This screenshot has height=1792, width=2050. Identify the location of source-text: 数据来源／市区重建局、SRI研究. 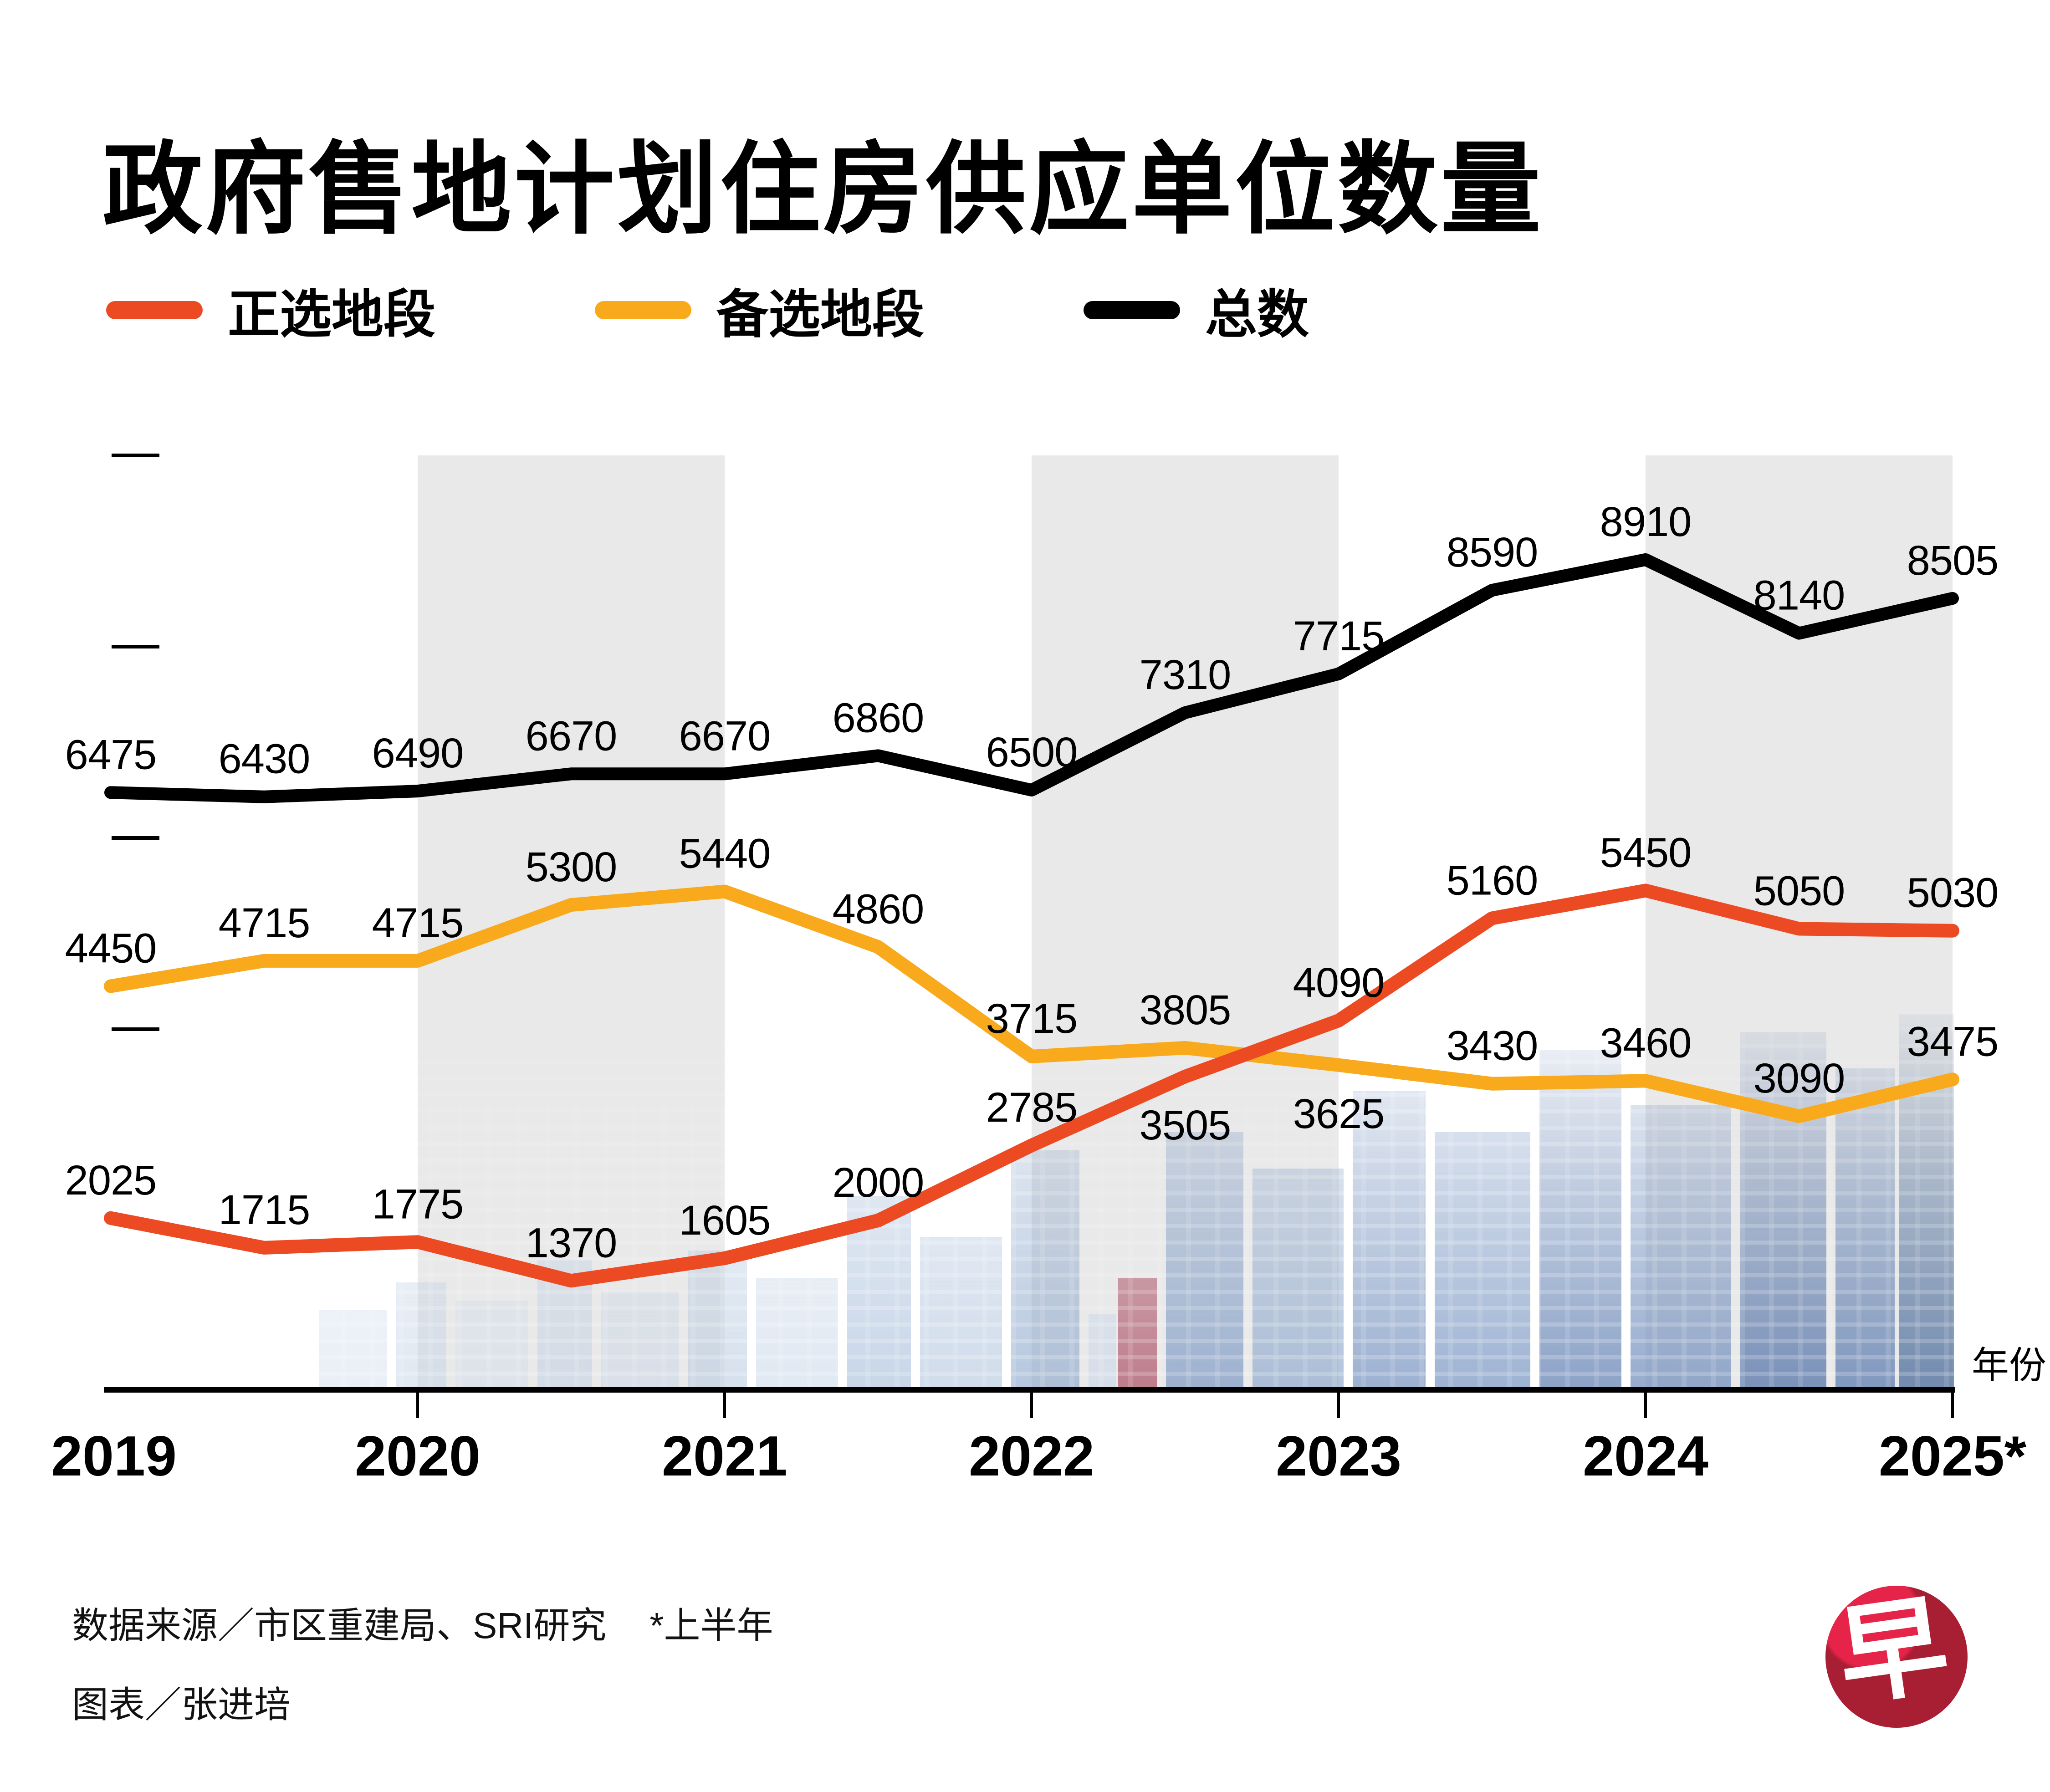
(340, 1625).